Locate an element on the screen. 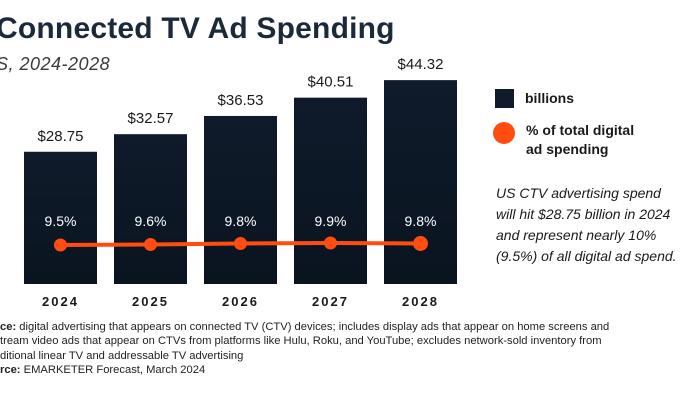  chart-subtitle: S, 2024-2028 is located at coordinates (55, 64).